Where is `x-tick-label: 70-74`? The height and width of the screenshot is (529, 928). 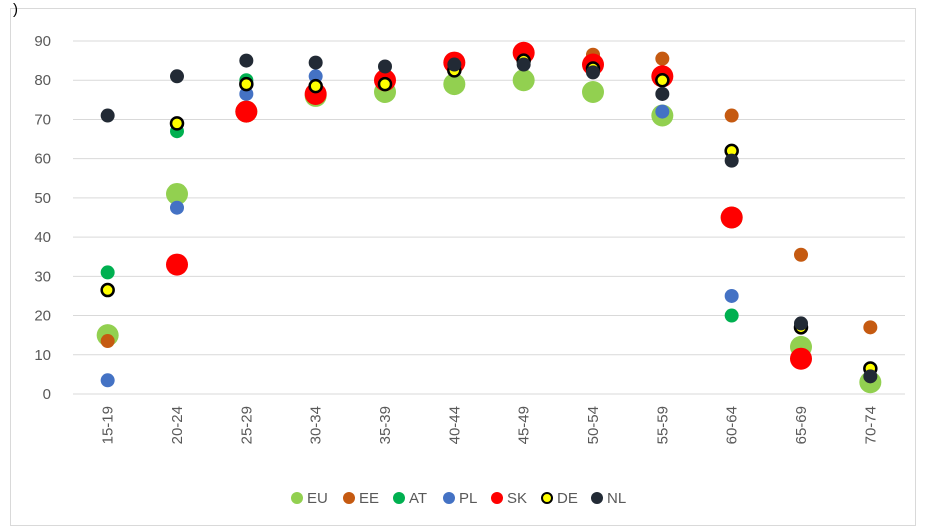 x-tick-label: 70-74 is located at coordinates (870, 425).